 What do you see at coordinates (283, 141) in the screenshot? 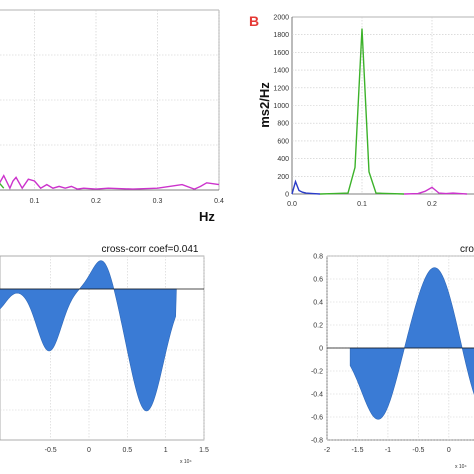
I see `spectrum-b-y-tick: 600` at bounding box center [283, 141].